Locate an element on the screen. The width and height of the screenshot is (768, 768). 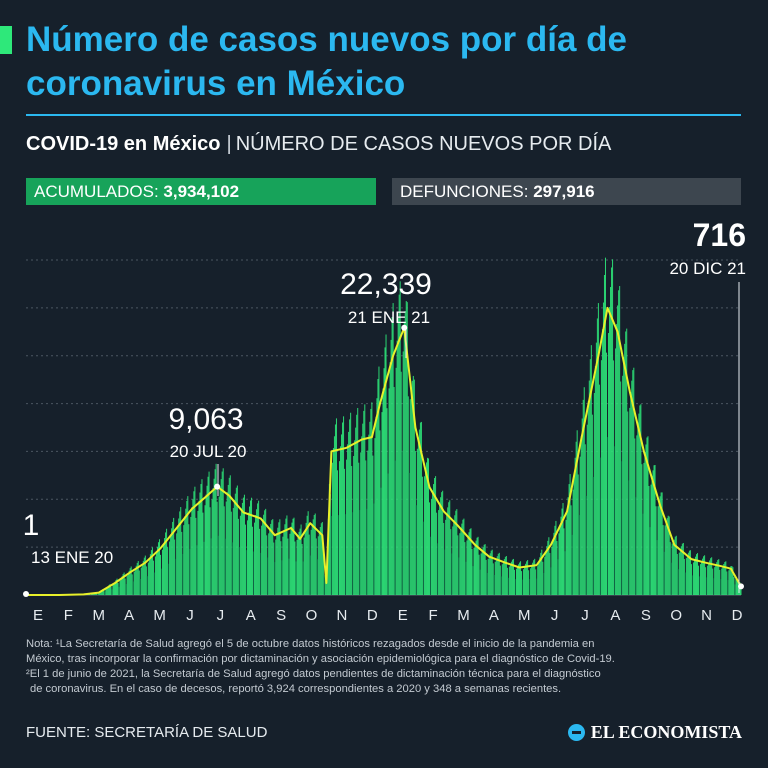
x-tick-label: J is located at coordinates (190, 615).